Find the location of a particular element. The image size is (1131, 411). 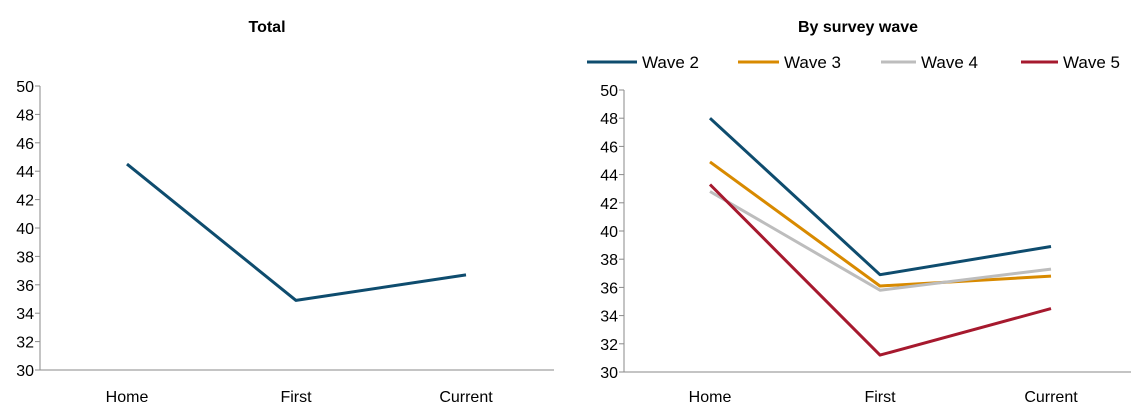

legend-label: Wave 4 is located at coordinates (949, 62).